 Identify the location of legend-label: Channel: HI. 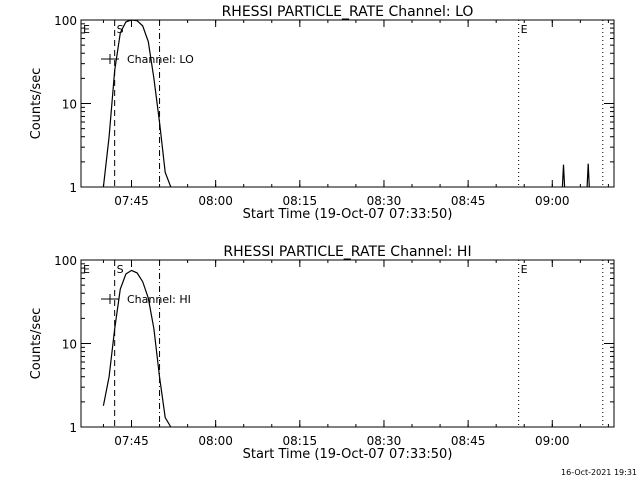
(159, 299).